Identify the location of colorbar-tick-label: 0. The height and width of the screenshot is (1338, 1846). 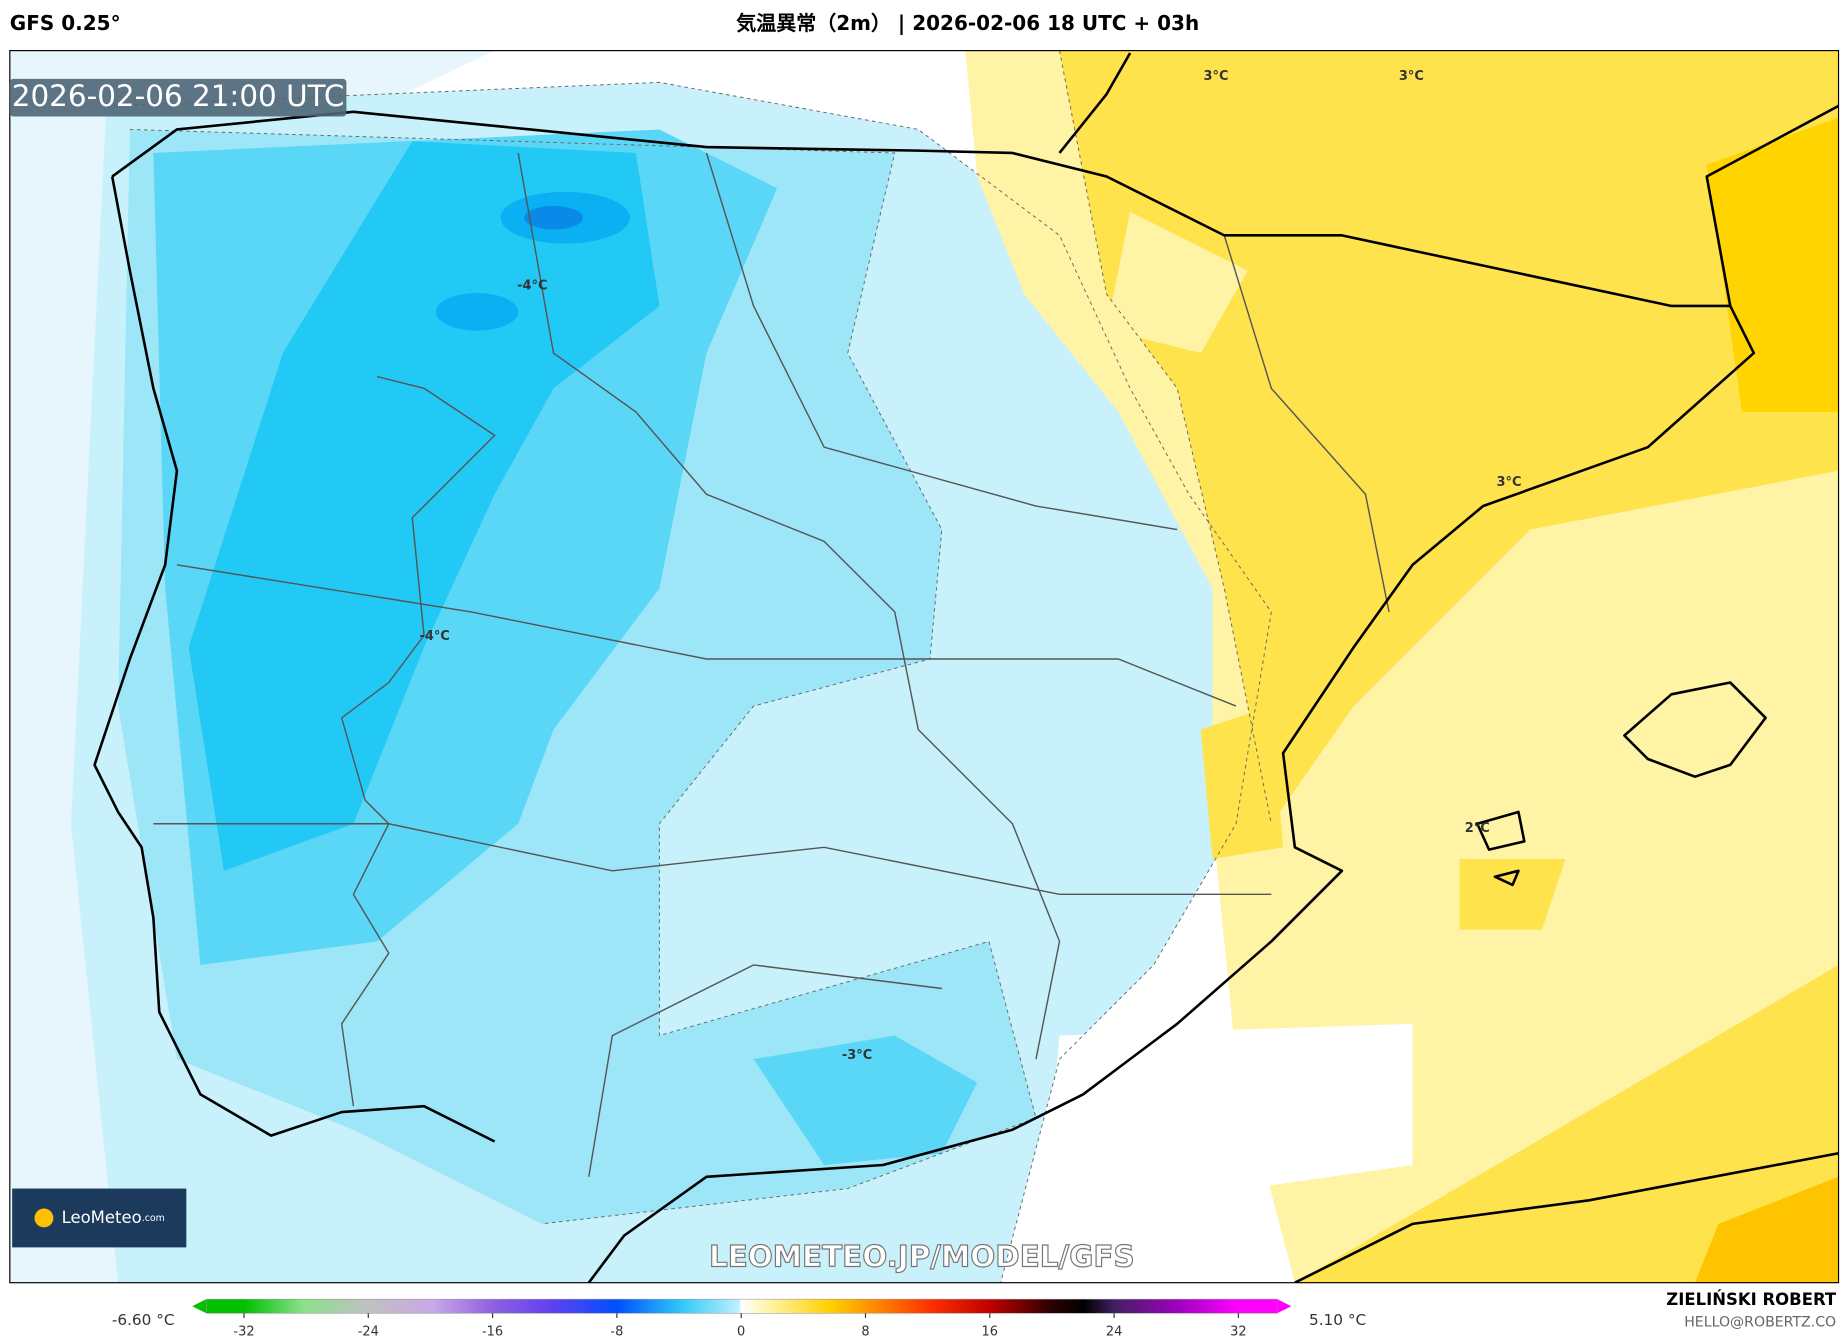
(741, 1331).